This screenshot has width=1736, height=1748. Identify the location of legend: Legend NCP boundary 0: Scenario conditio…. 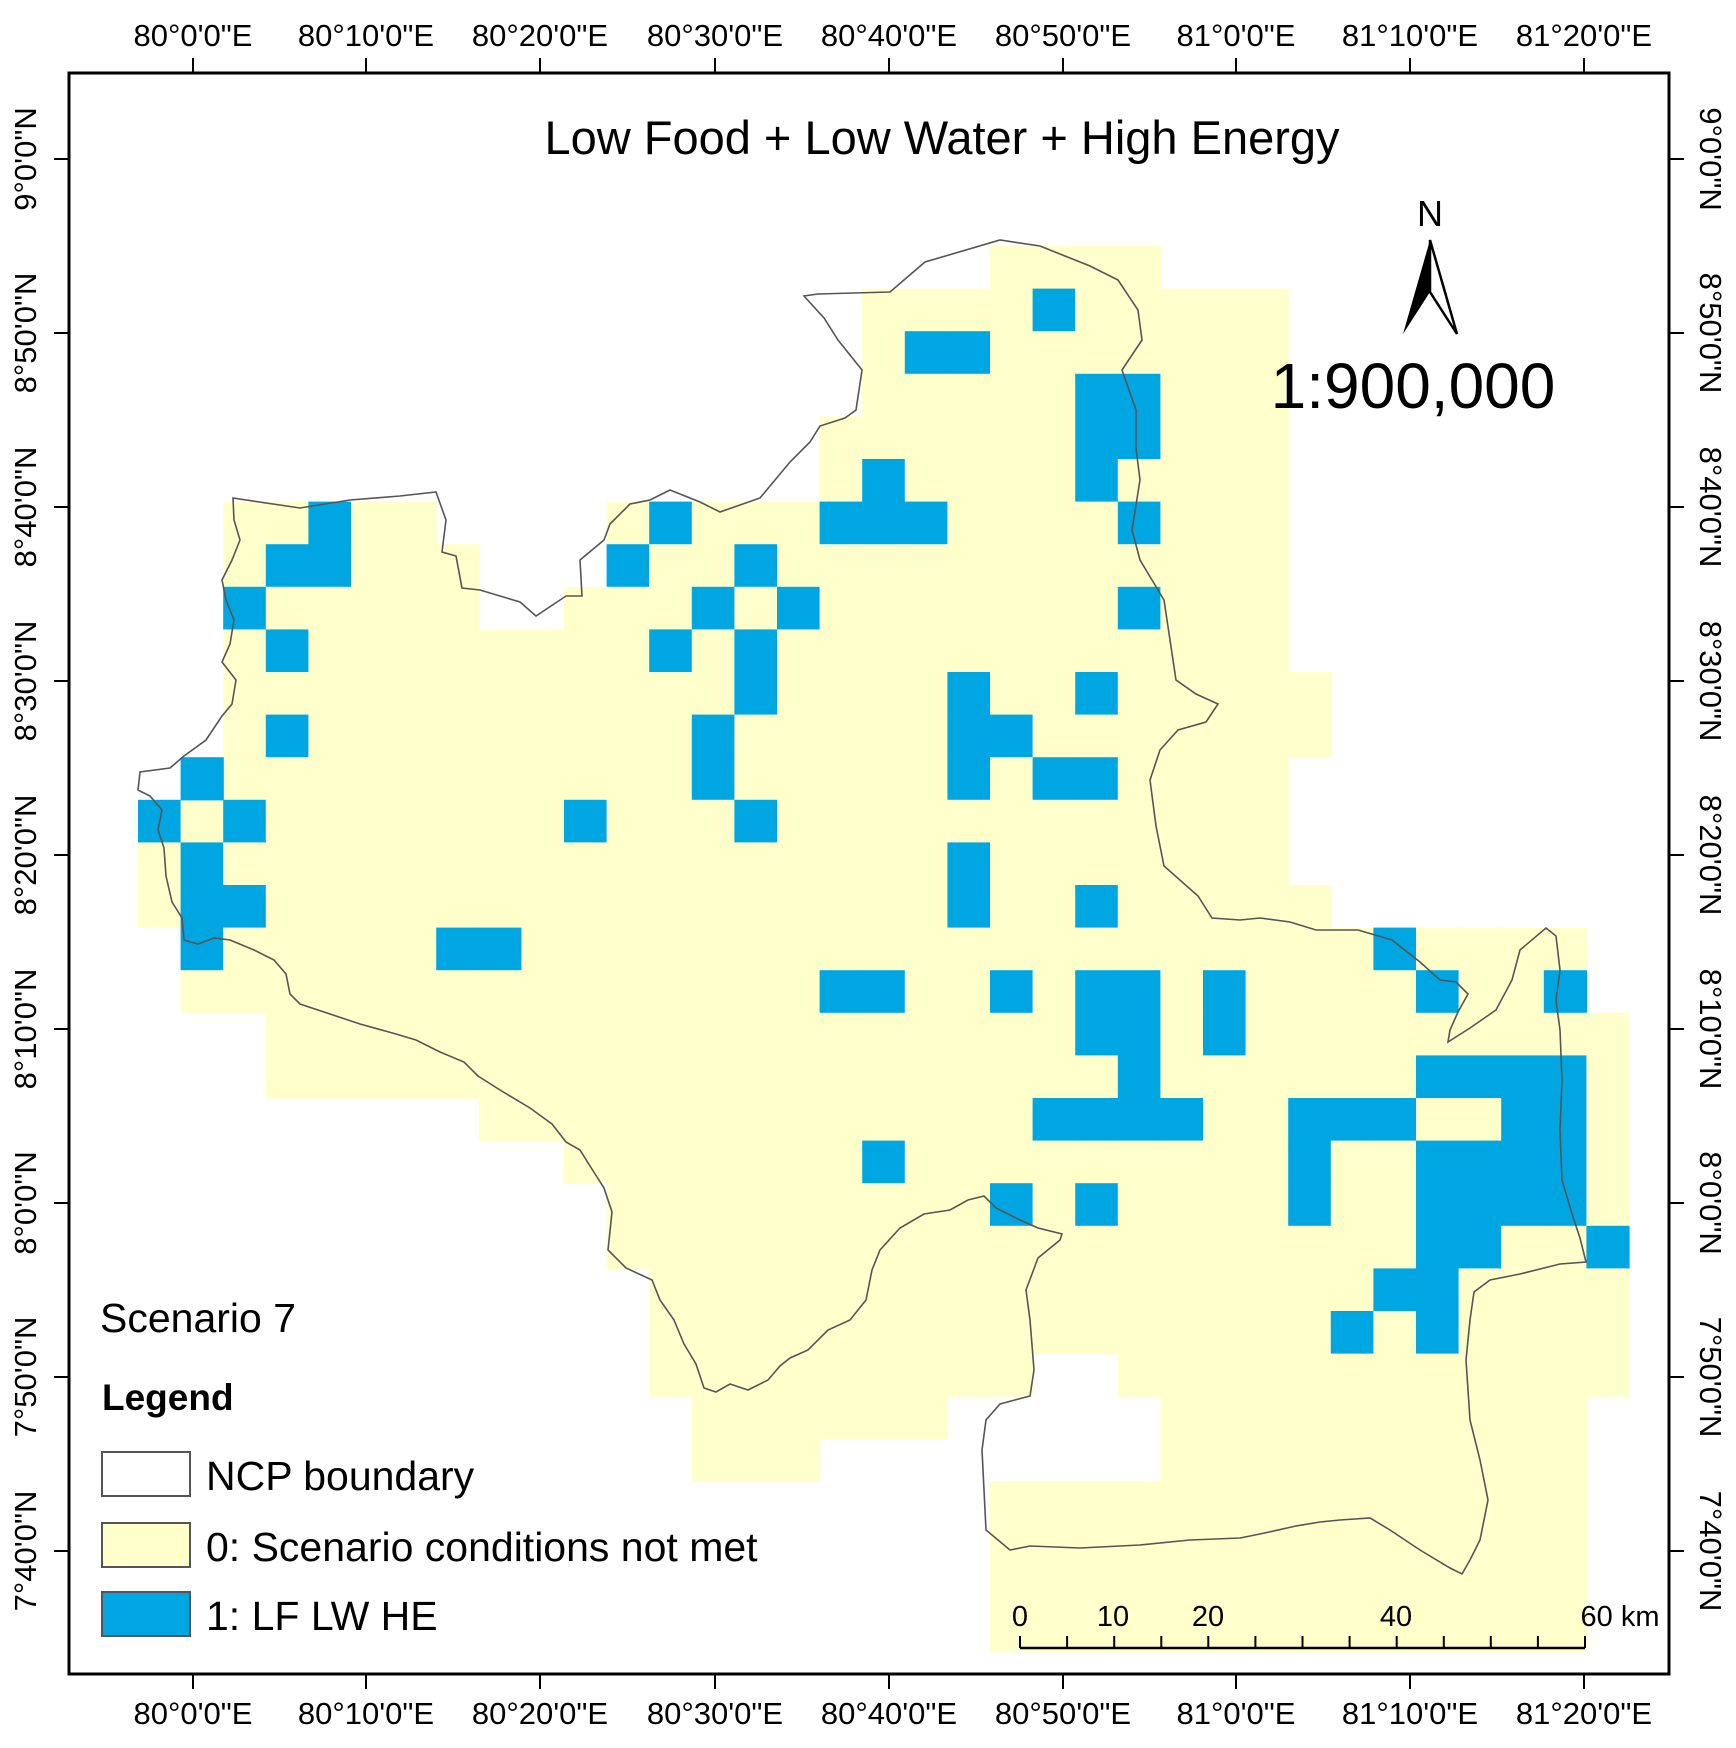
(429, 1508).